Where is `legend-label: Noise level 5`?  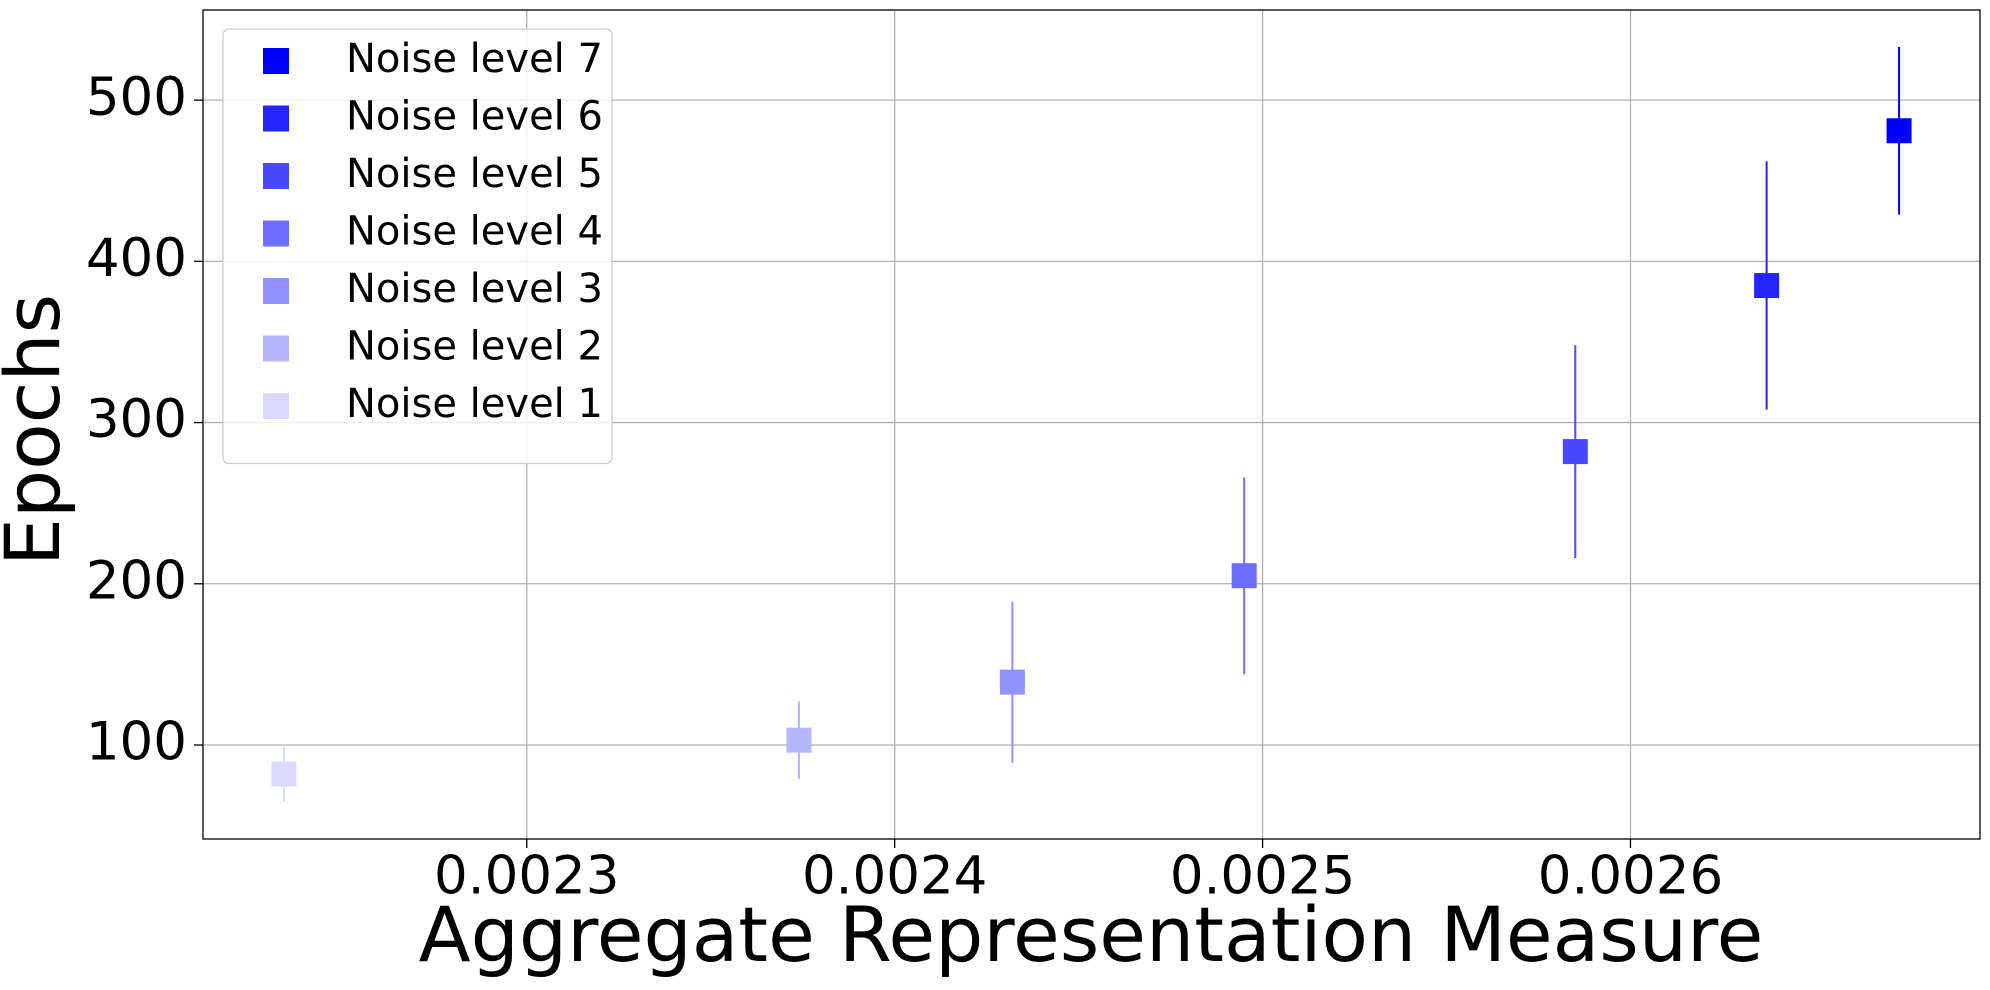
legend-label: Noise level 5 is located at coordinates (474, 174).